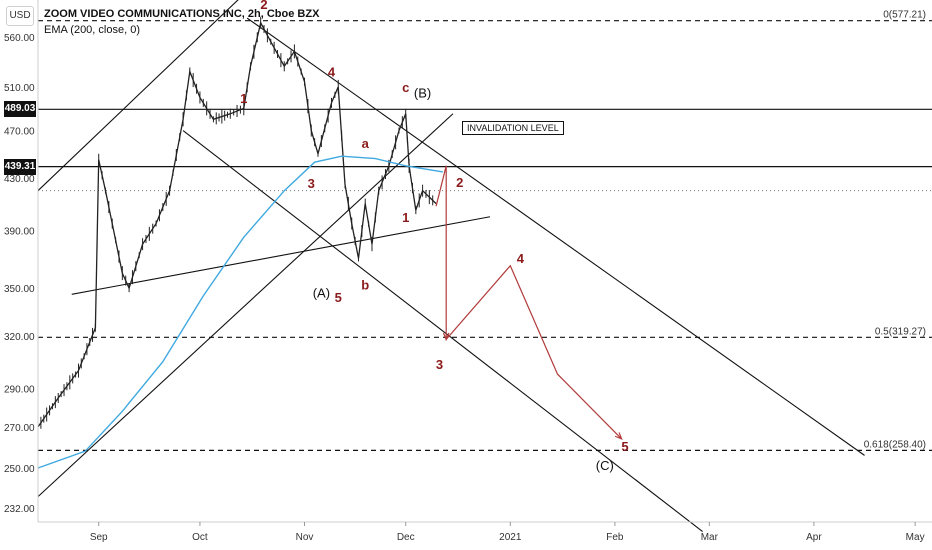 The height and width of the screenshot is (550, 932). I want to click on wave-label: (A), so click(321, 292).